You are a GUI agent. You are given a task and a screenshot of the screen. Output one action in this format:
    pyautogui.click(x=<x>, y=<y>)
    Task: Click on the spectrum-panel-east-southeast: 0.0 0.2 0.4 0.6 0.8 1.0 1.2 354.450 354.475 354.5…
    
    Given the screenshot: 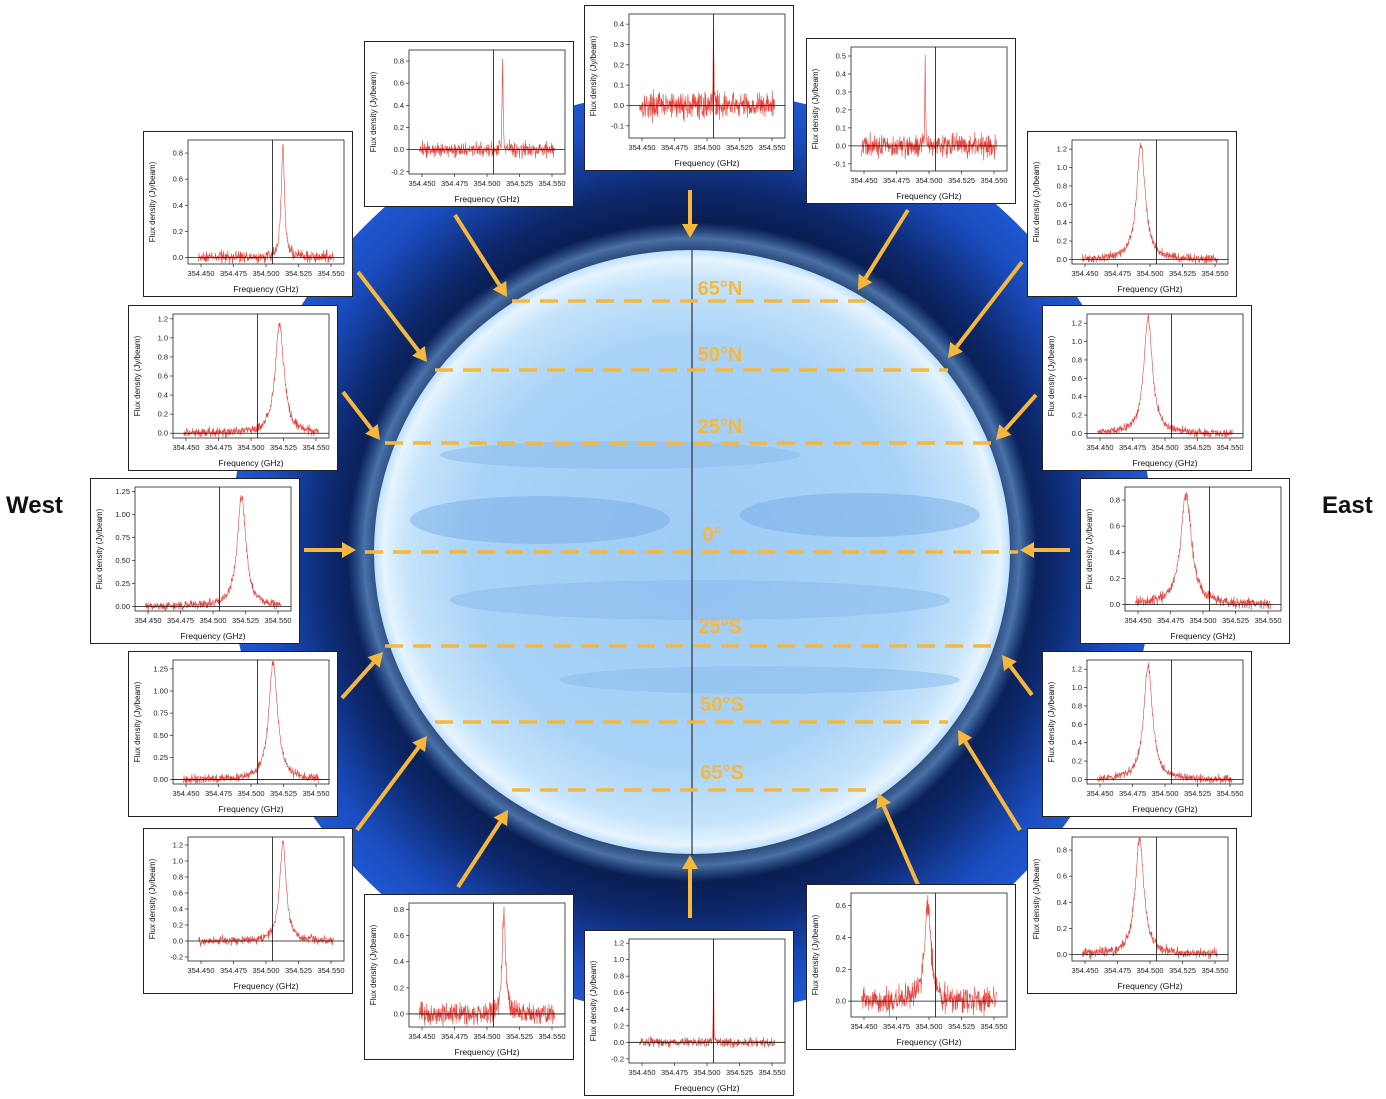 What is the action you would take?
    pyautogui.click(x=1147, y=734)
    